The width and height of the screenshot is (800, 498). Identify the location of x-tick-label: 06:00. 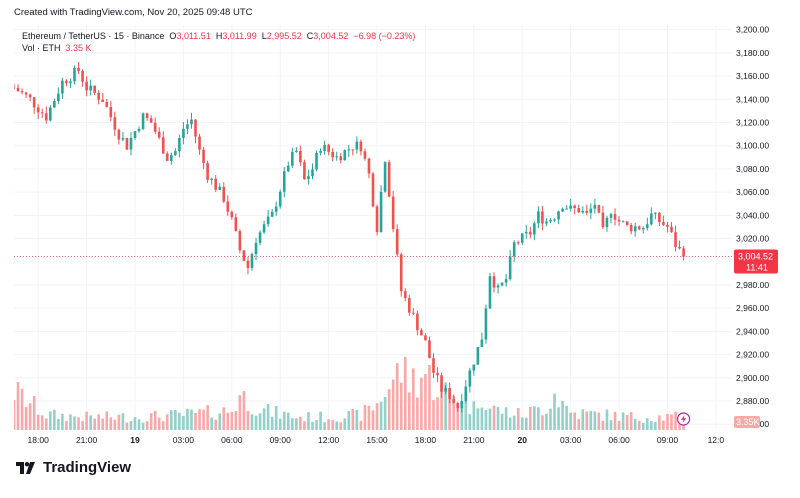
(232, 440).